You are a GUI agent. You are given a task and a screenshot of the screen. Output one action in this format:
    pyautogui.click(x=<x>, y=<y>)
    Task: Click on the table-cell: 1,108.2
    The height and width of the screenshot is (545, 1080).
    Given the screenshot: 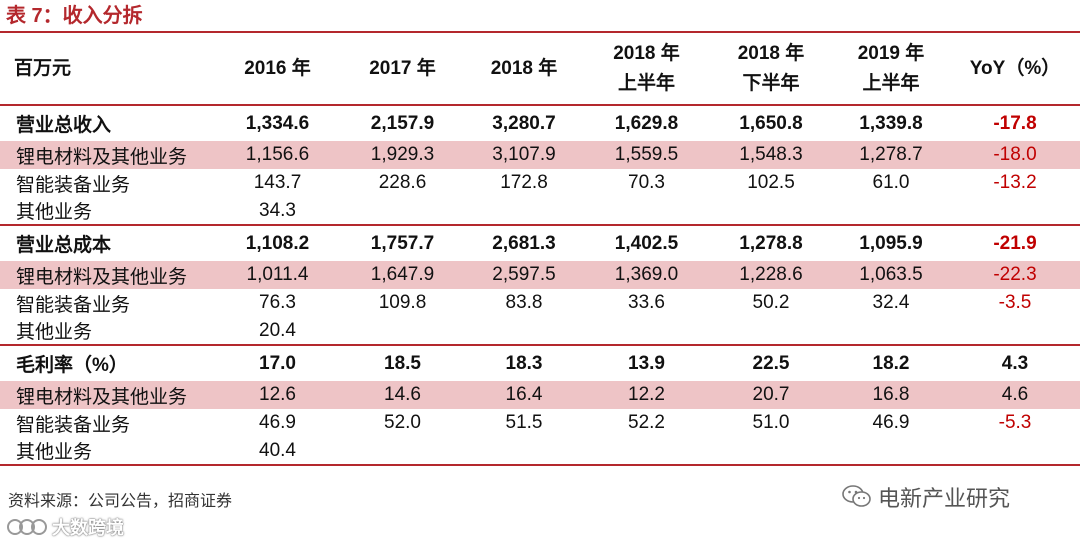 What is the action you would take?
    pyautogui.click(x=277, y=242)
    